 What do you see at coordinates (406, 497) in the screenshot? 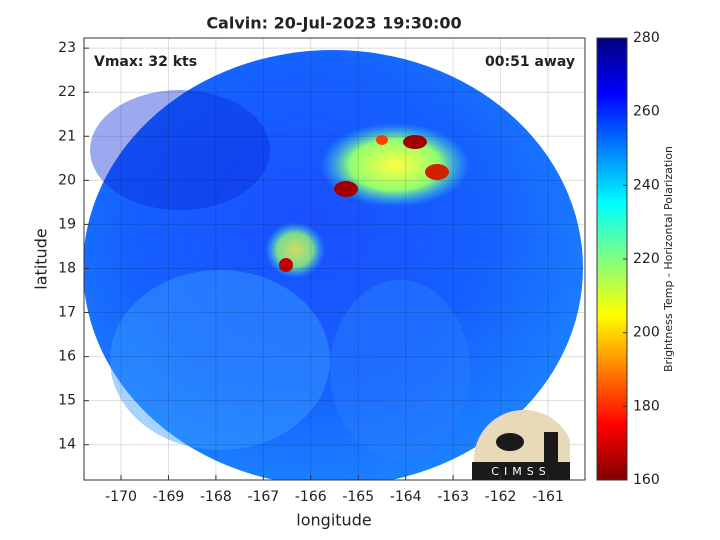
I see `x-tick-label: -164` at bounding box center [406, 497].